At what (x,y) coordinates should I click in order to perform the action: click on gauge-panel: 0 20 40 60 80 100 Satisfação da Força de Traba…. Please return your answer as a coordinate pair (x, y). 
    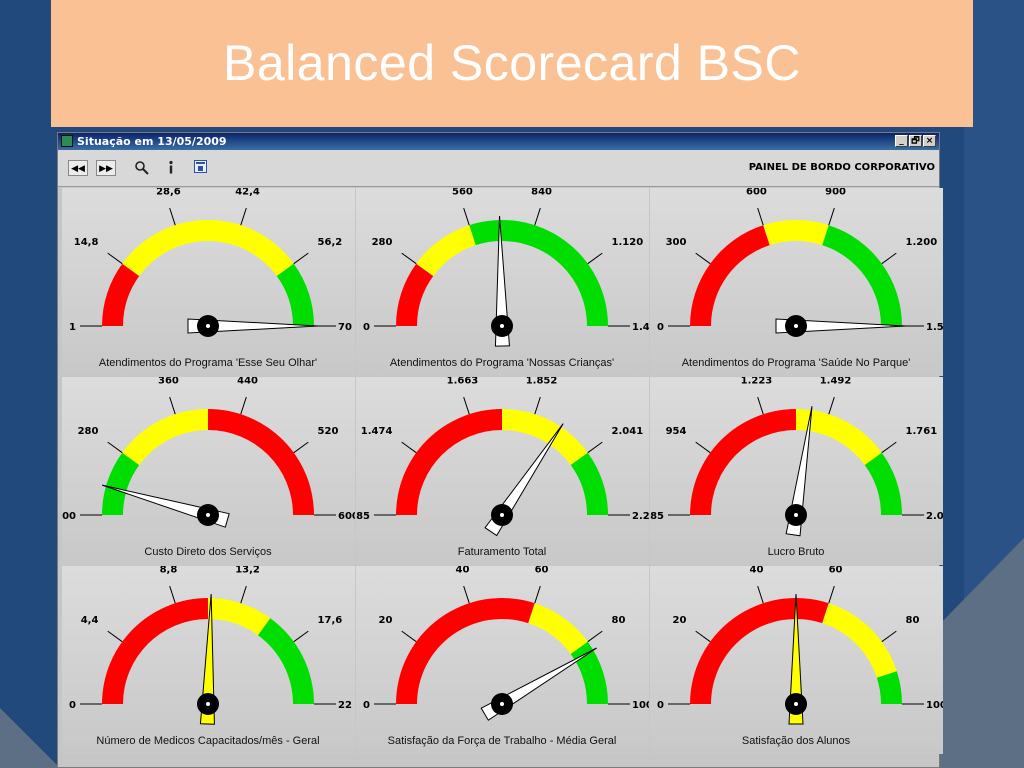
    Looking at the image, I should click on (502, 660).